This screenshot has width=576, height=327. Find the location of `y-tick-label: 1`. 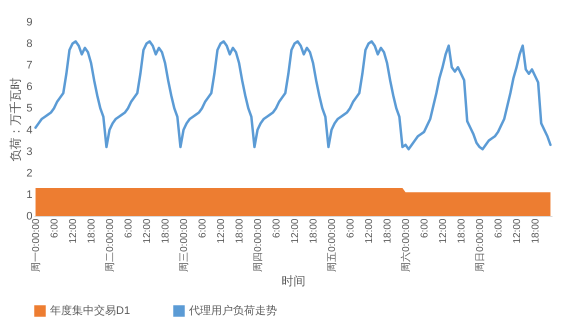

y-tick-label: 1 is located at coordinates (29, 194).